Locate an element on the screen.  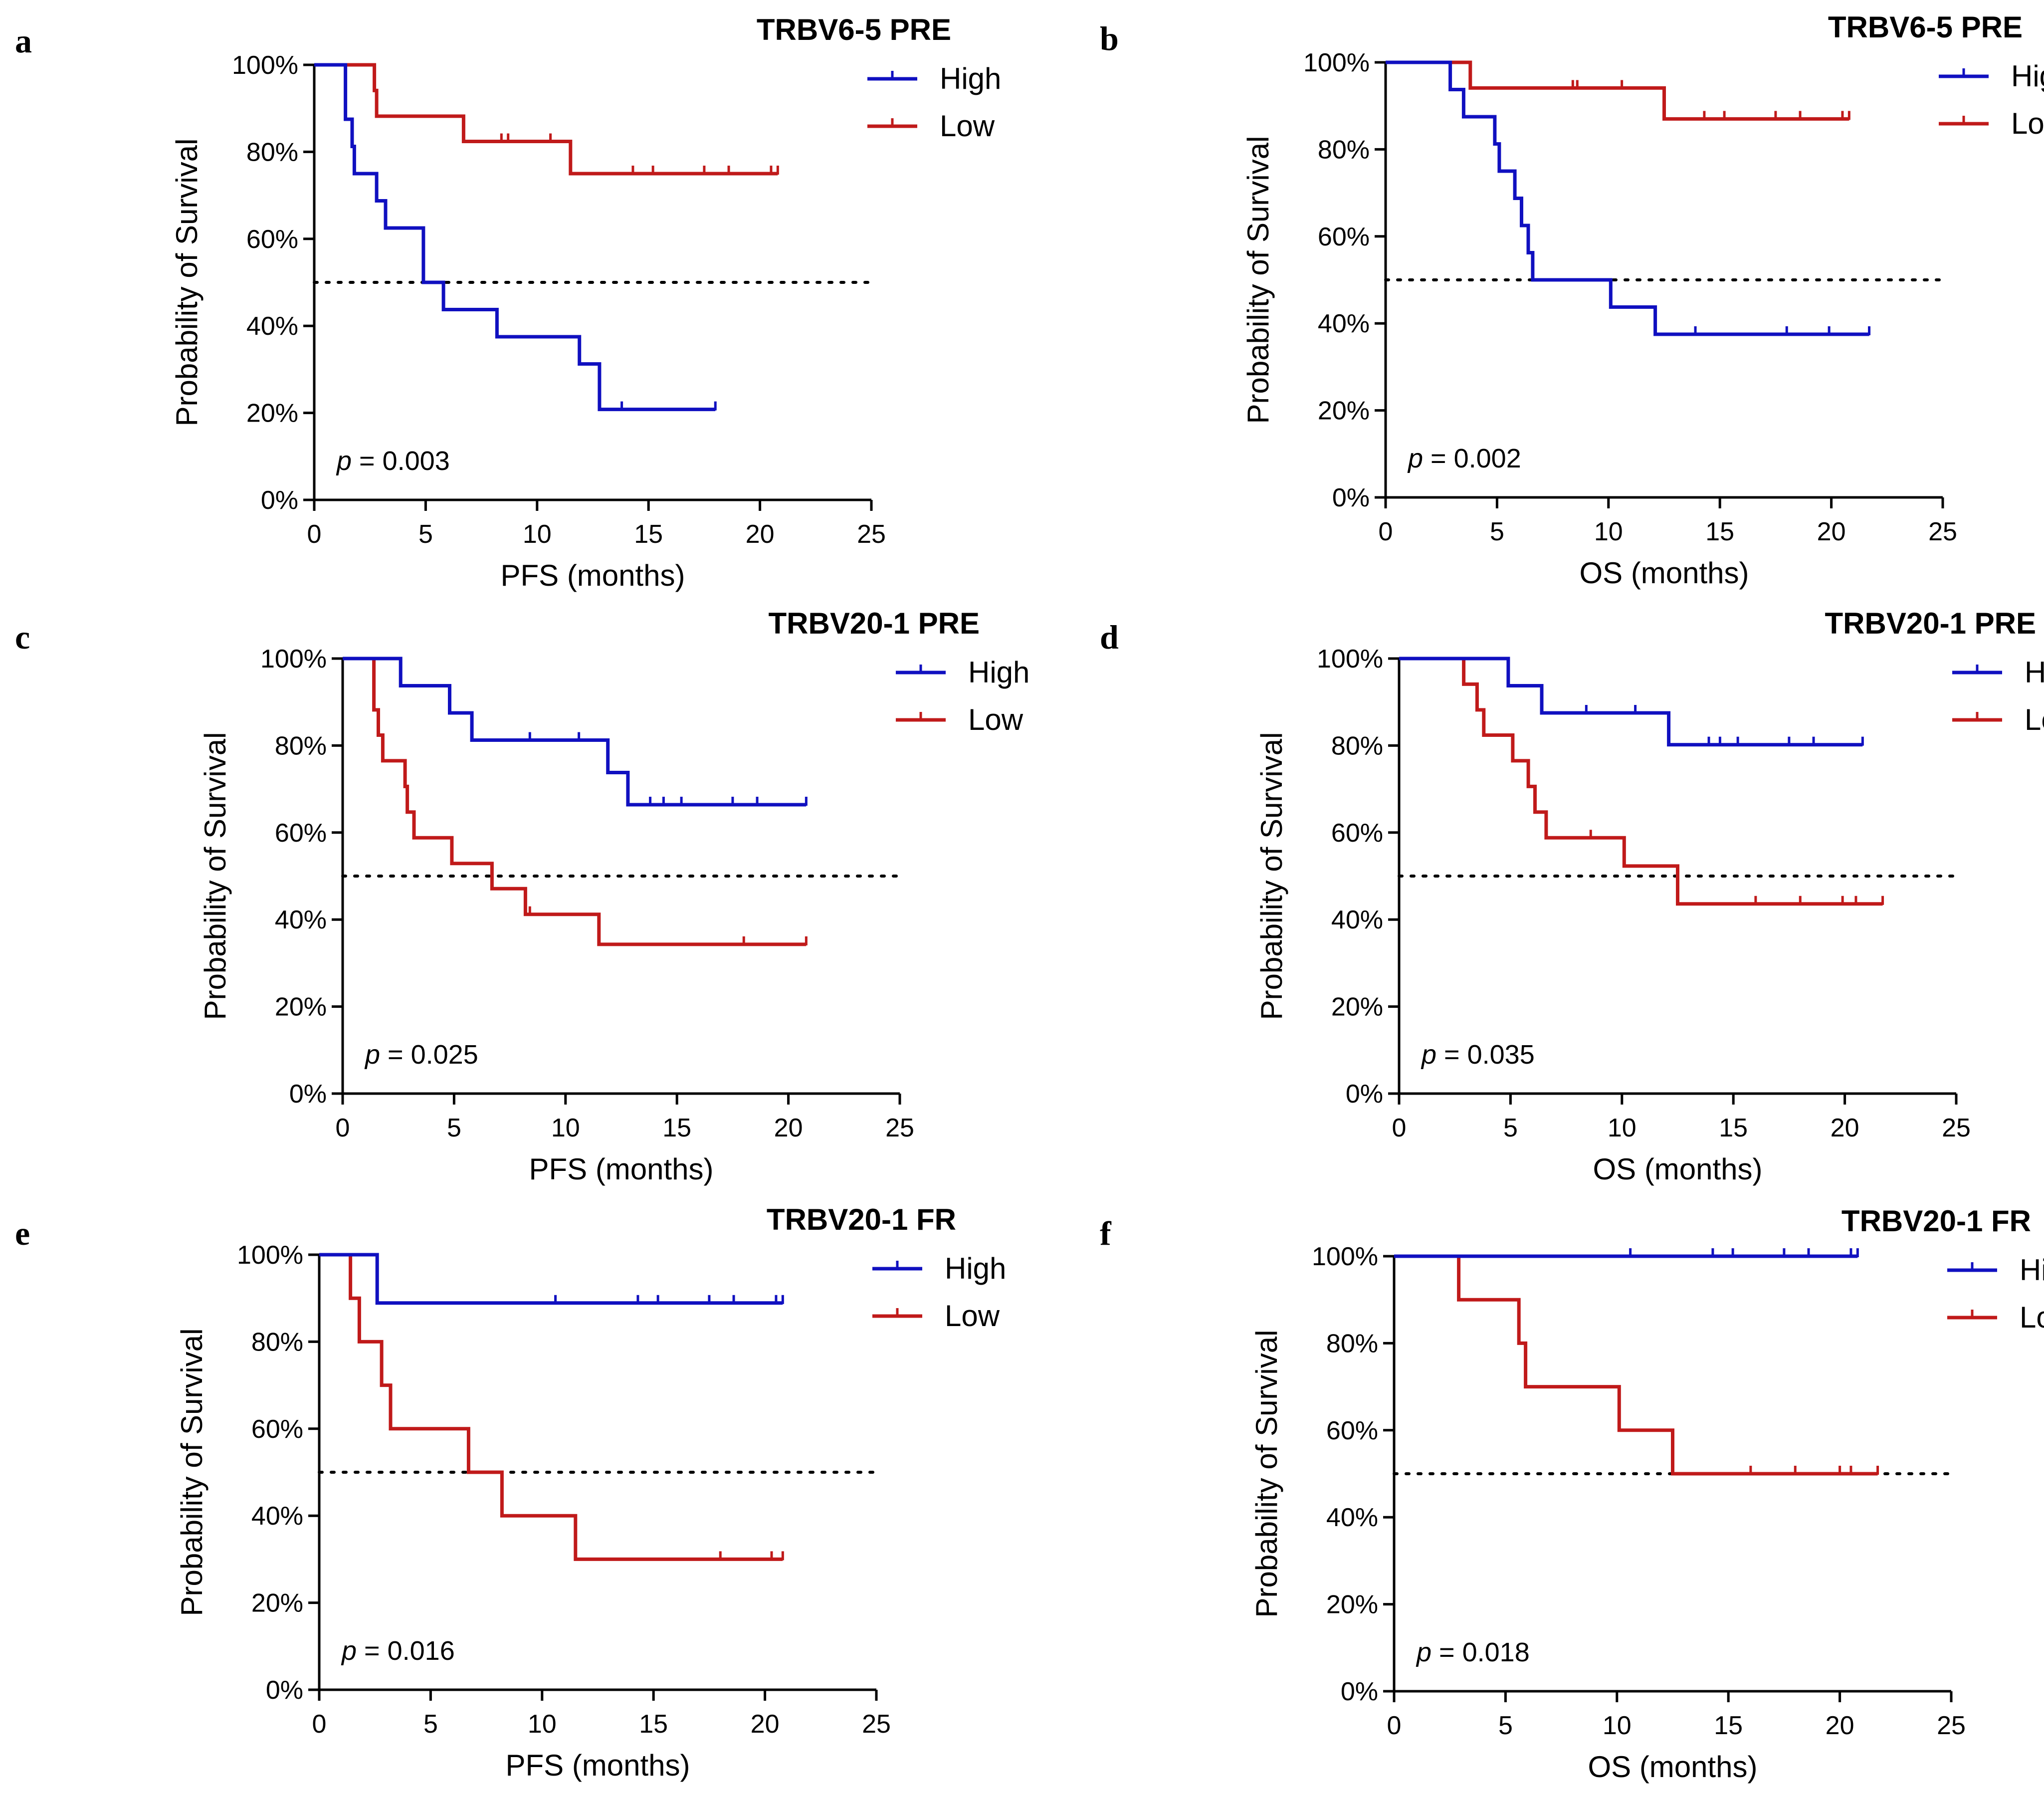
panel-letter: a is located at coordinates (23, 41).